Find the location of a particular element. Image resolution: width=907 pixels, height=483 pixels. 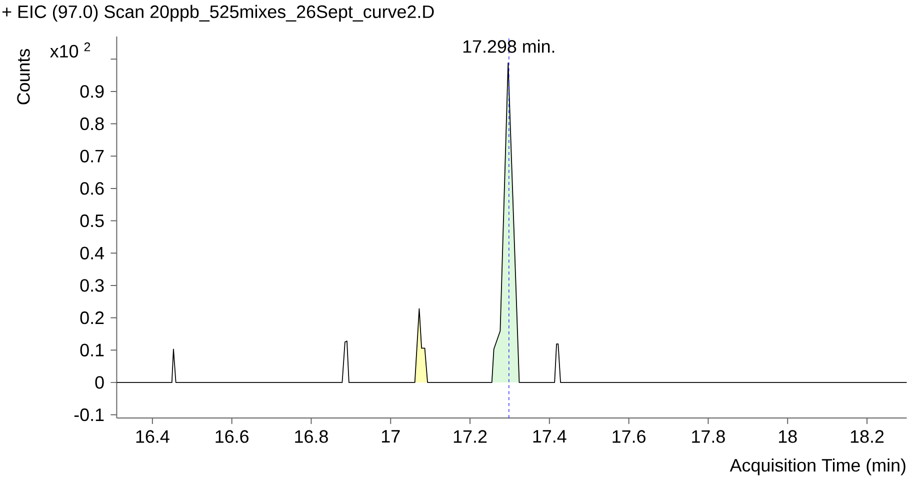

y-tick-label: 0.9 is located at coordinates (92, 91).